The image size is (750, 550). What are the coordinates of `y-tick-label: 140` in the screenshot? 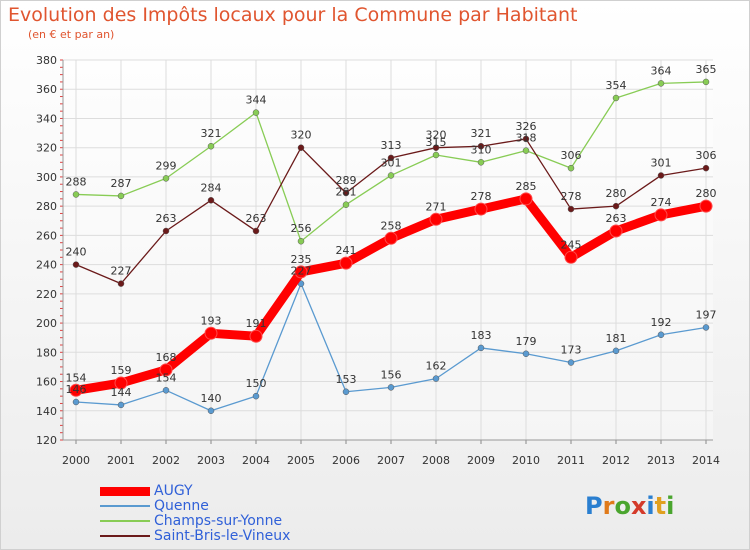 It's located at (46, 411).